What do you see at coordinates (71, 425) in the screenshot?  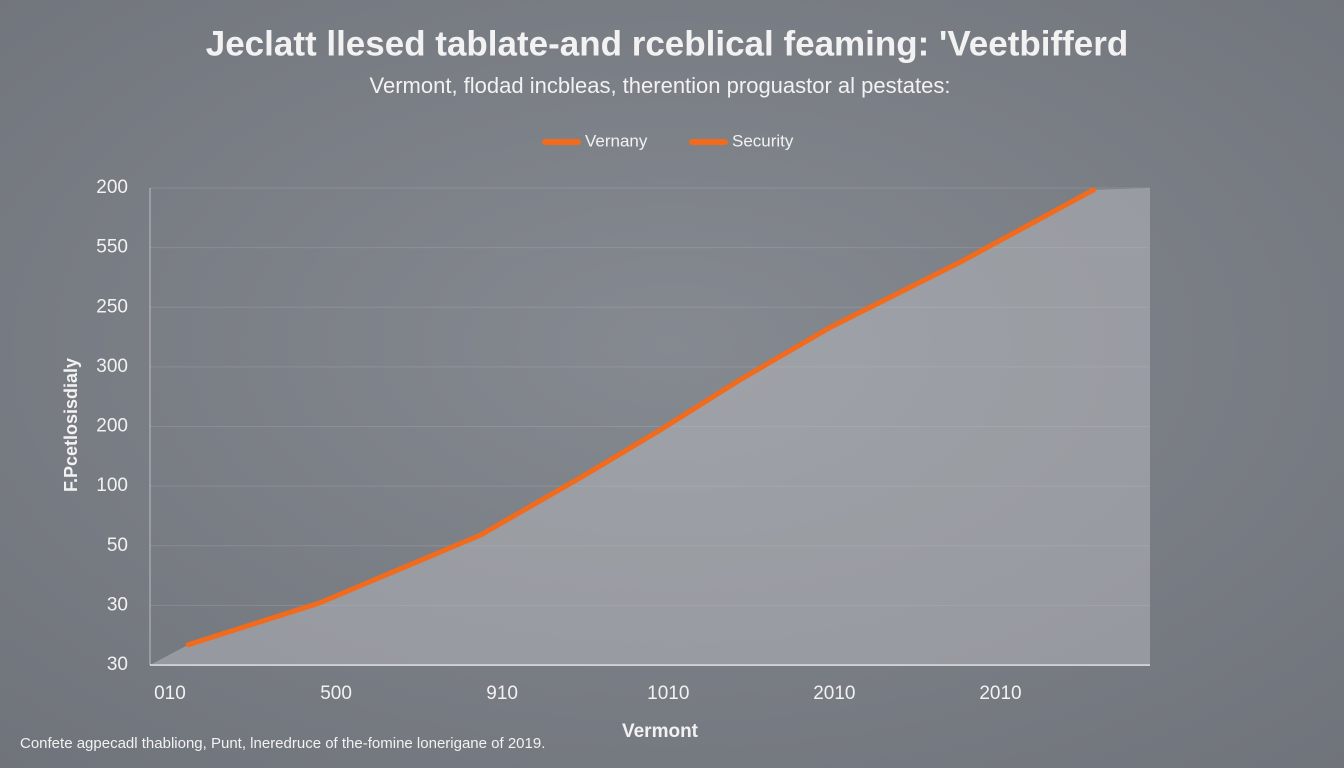 I see `y-axis-label: F.Pcetlosisdialy` at bounding box center [71, 425].